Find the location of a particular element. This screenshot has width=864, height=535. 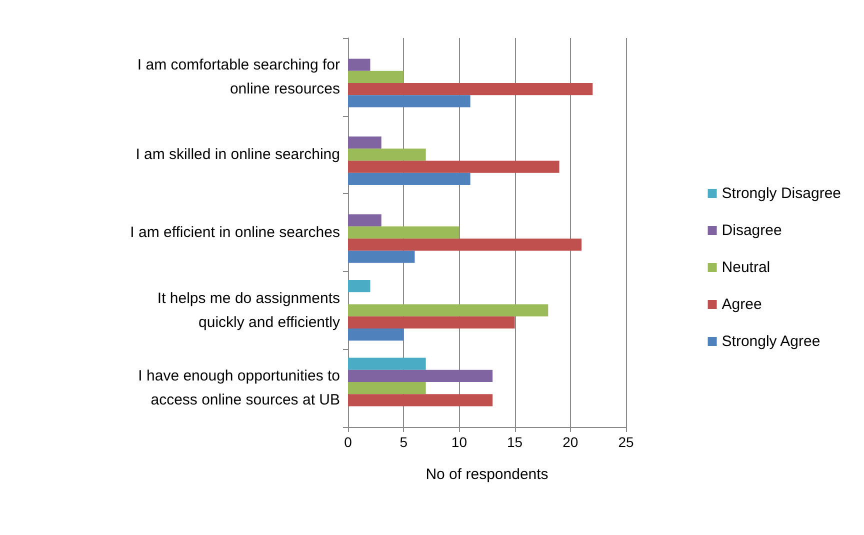

legend-label: Strongly Disagree is located at coordinates (782, 193).